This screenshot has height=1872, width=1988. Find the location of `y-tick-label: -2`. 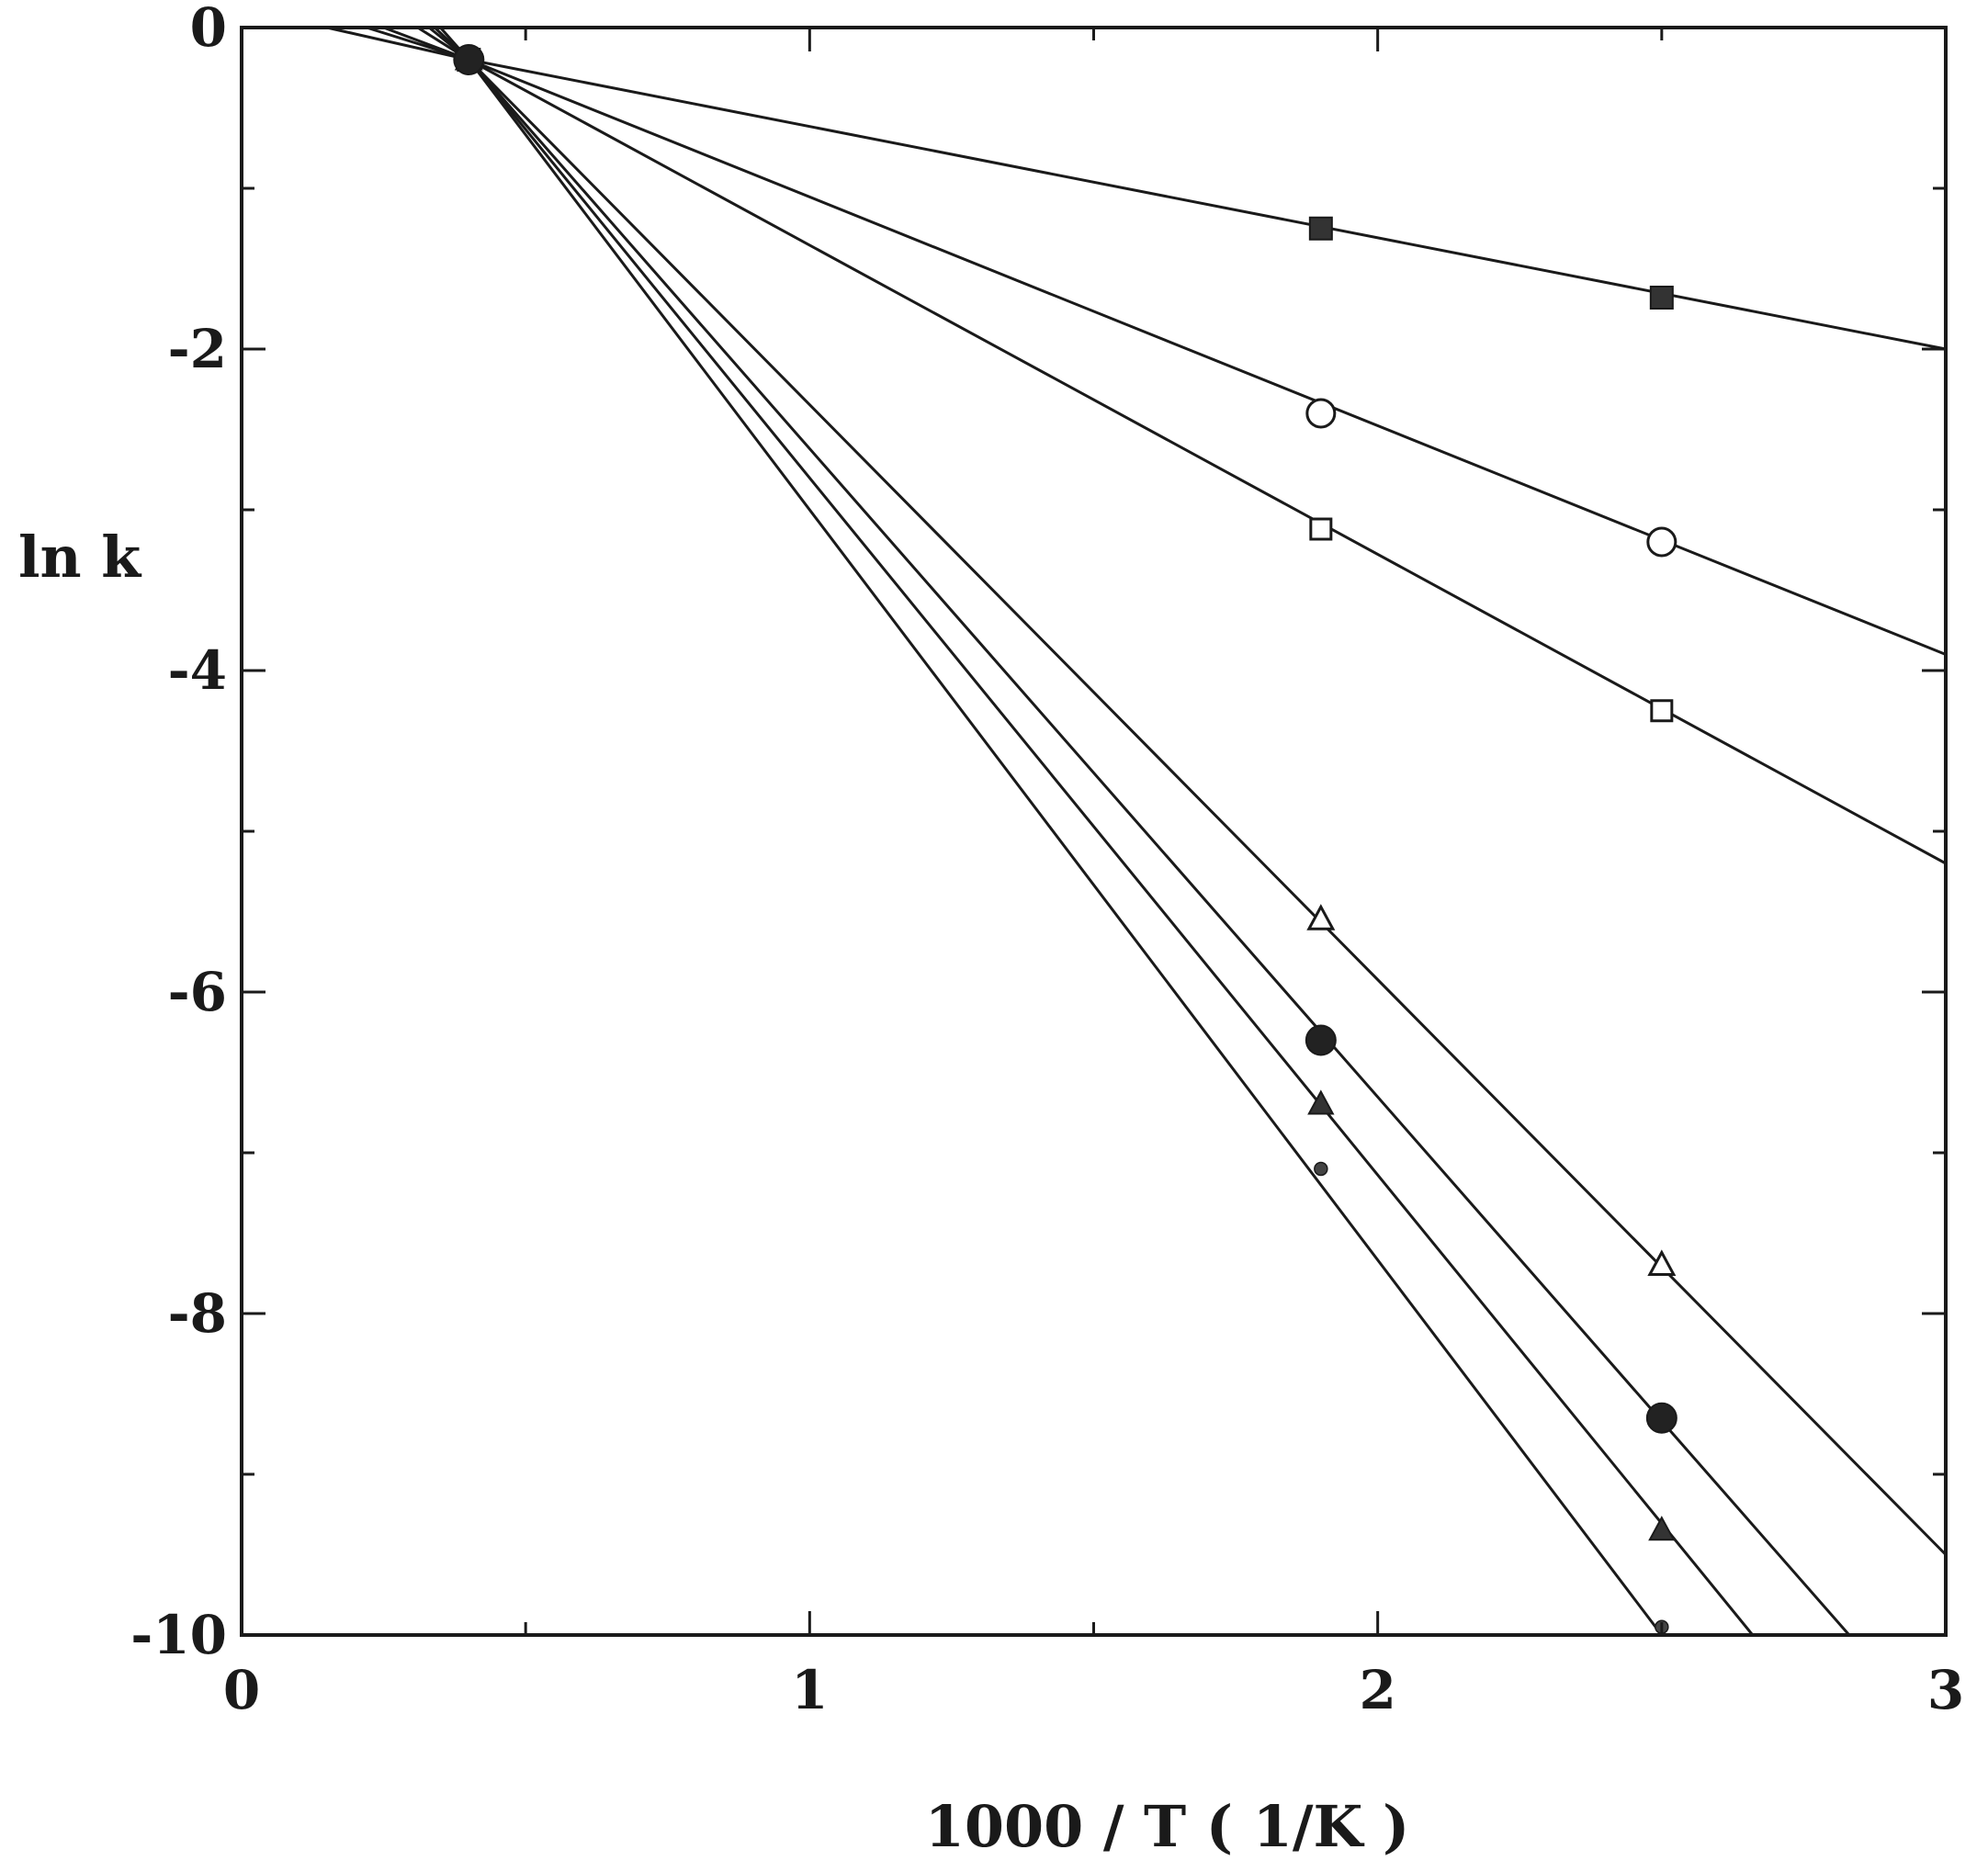

y-tick-label: -2 is located at coordinates (197, 349).